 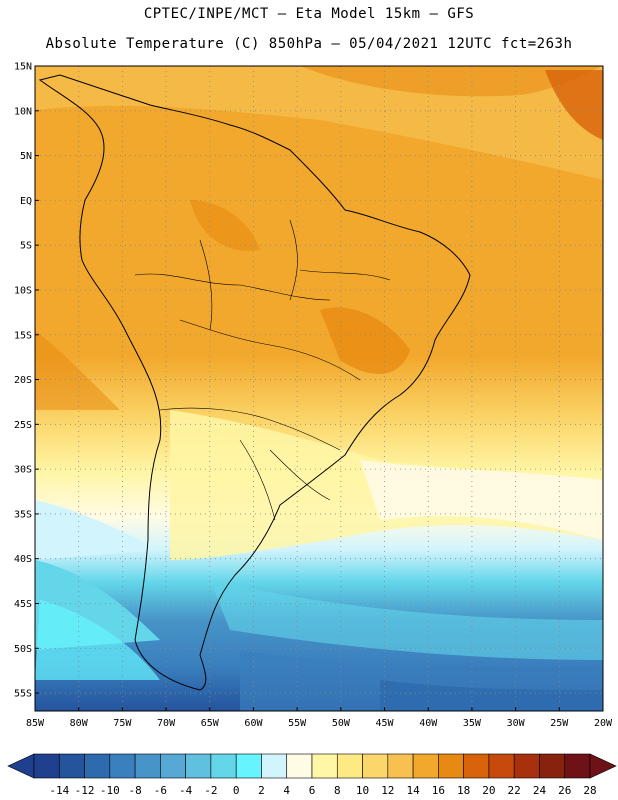 I want to click on lat-label: 5S, so click(x=26, y=246).